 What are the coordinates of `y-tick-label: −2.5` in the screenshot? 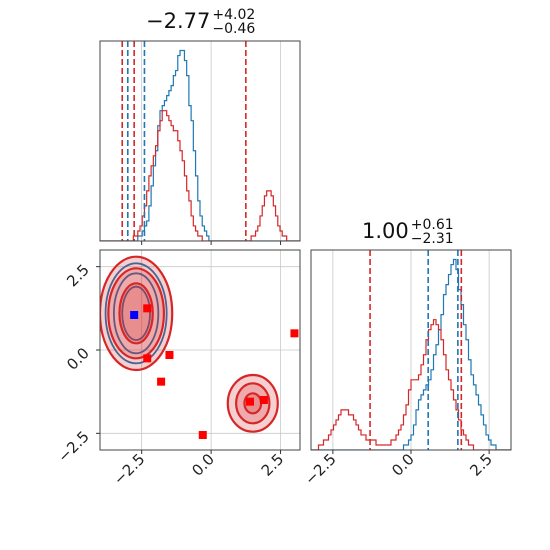 It's located at (73, 446).